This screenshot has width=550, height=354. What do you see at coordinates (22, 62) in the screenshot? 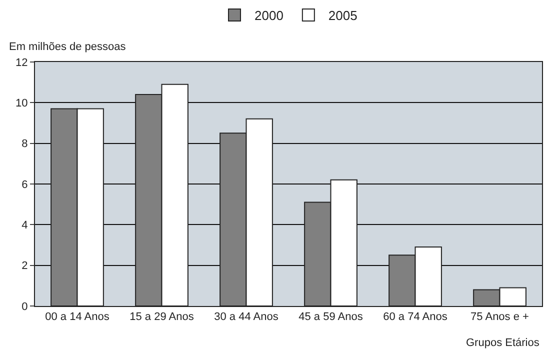
I see `y-tick-label: 12` at bounding box center [22, 62].